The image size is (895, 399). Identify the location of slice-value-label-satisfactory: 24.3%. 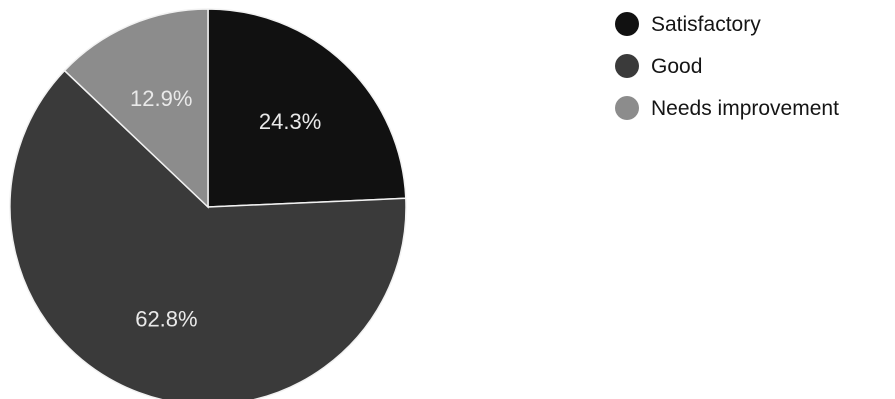
(290, 121).